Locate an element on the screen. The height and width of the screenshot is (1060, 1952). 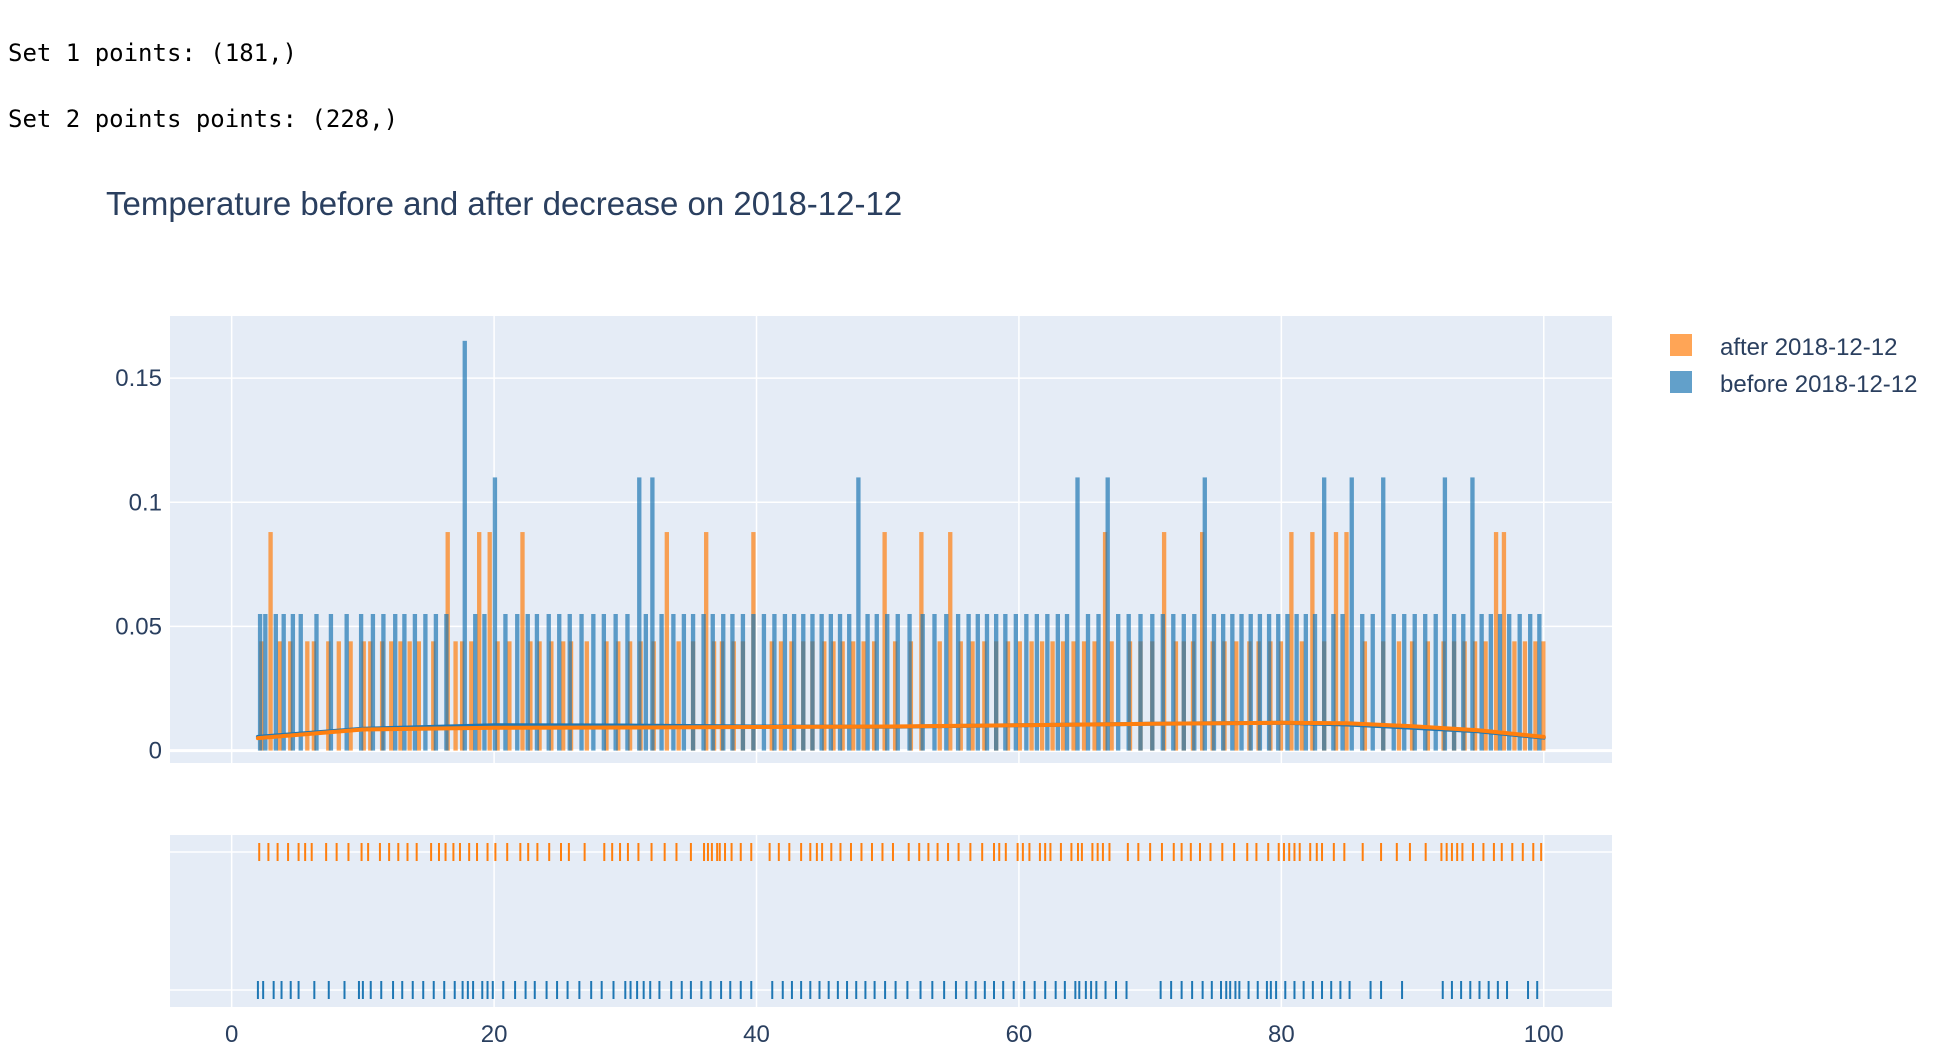
x-tick-label: 80 is located at coordinates (1281, 1034).